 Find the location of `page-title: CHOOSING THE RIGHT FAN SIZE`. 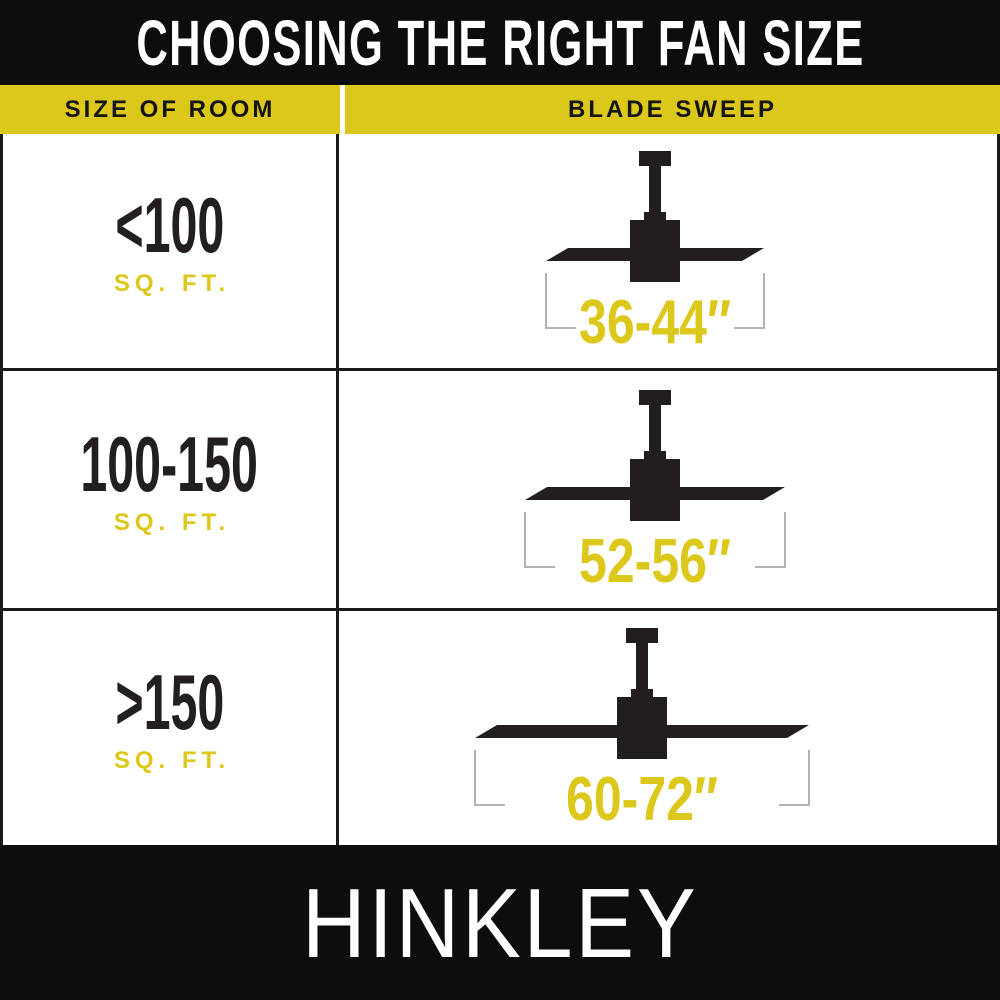

page-title: CHOOSING THE RIGHT FAN SIZE is located at coordinates (500, 42).